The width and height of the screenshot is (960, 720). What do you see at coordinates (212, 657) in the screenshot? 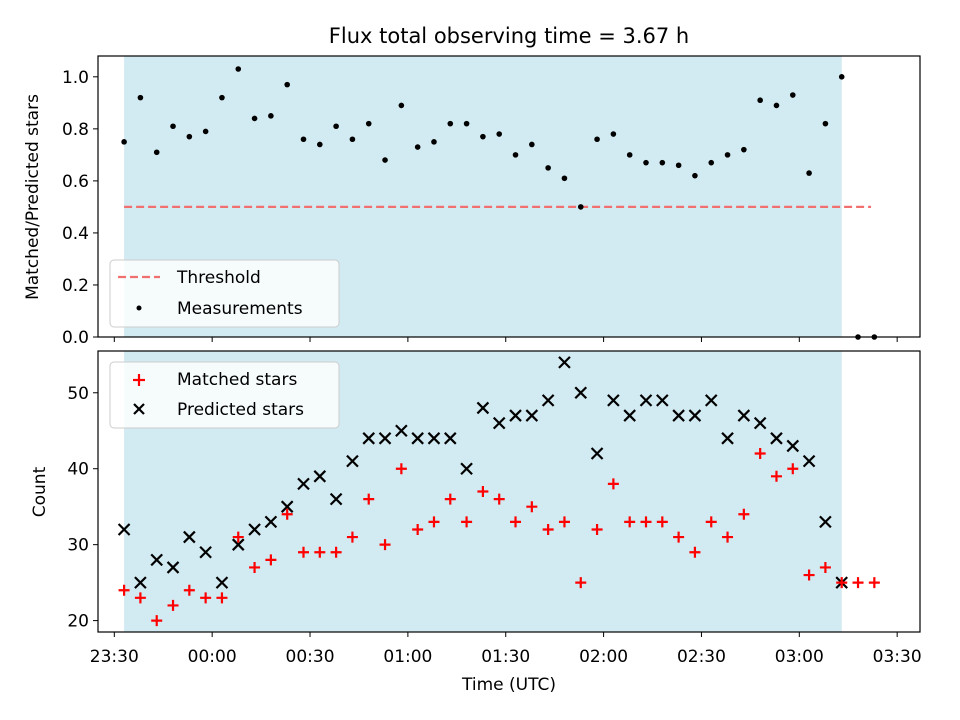
I see `x-tick-label: 00:00` at bounding box center [212, 657].